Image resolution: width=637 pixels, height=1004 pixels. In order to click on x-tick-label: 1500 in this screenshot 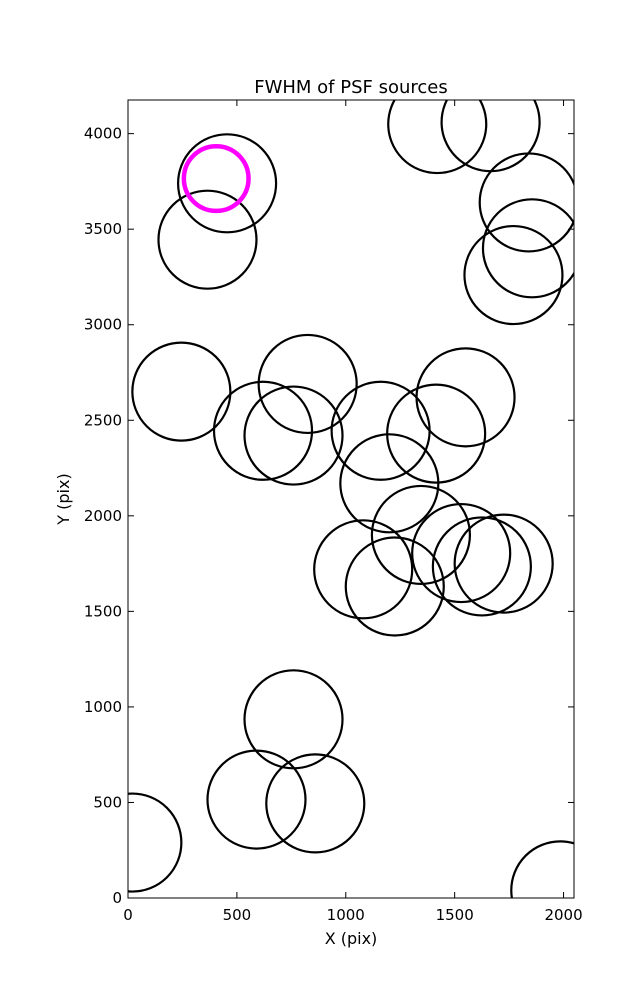, I will do `click(455, 915)`.